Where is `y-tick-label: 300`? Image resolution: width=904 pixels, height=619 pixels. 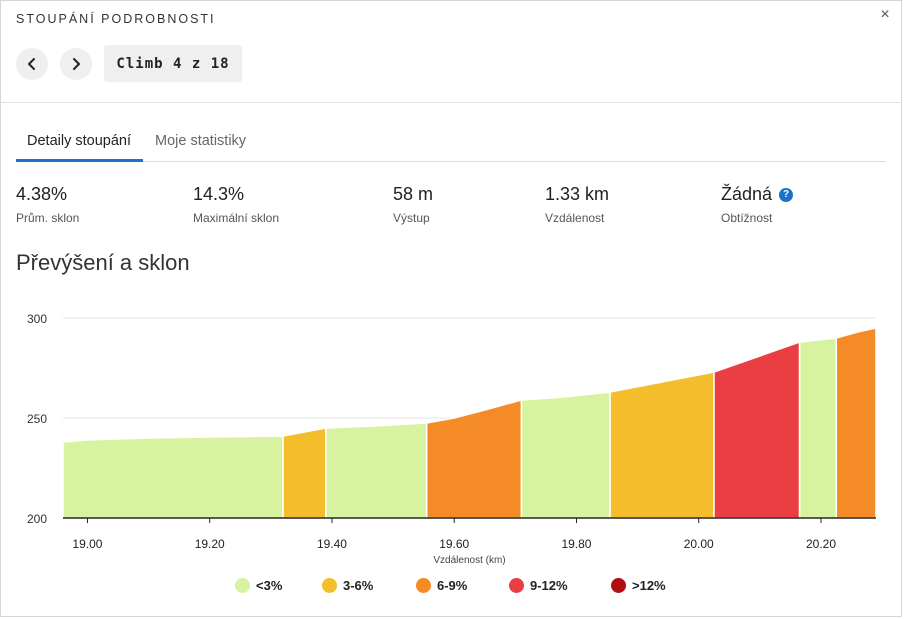 y-tick-label: 300 is located at coordinates (37, 319).